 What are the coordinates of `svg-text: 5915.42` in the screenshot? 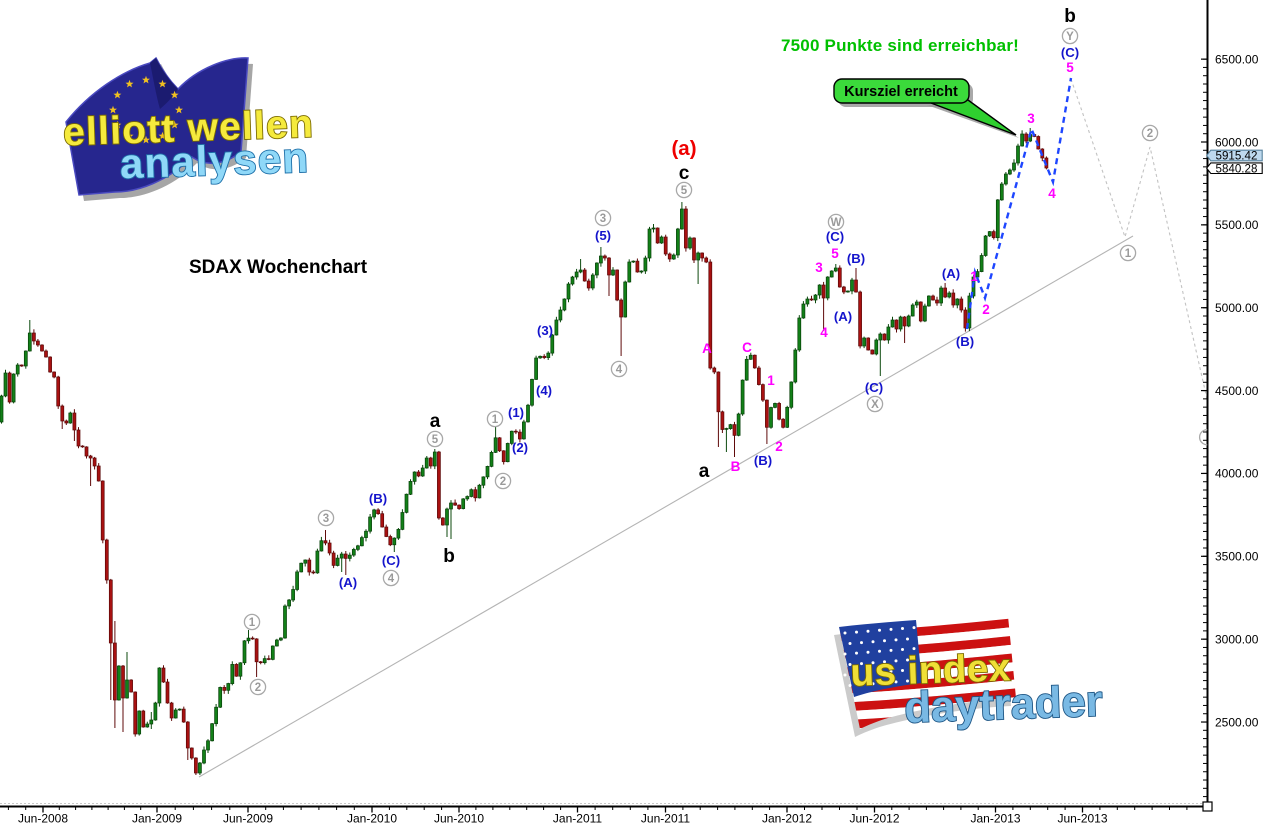 It's located at (1237, 156).